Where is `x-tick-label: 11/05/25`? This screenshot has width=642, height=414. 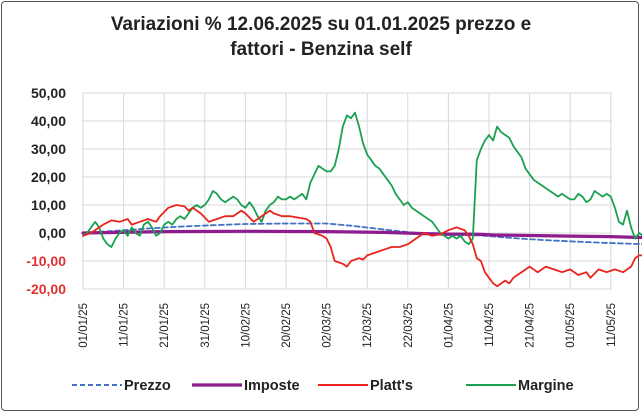 x-tick-label: 11/05/25 is located at coordinates (612, 325).